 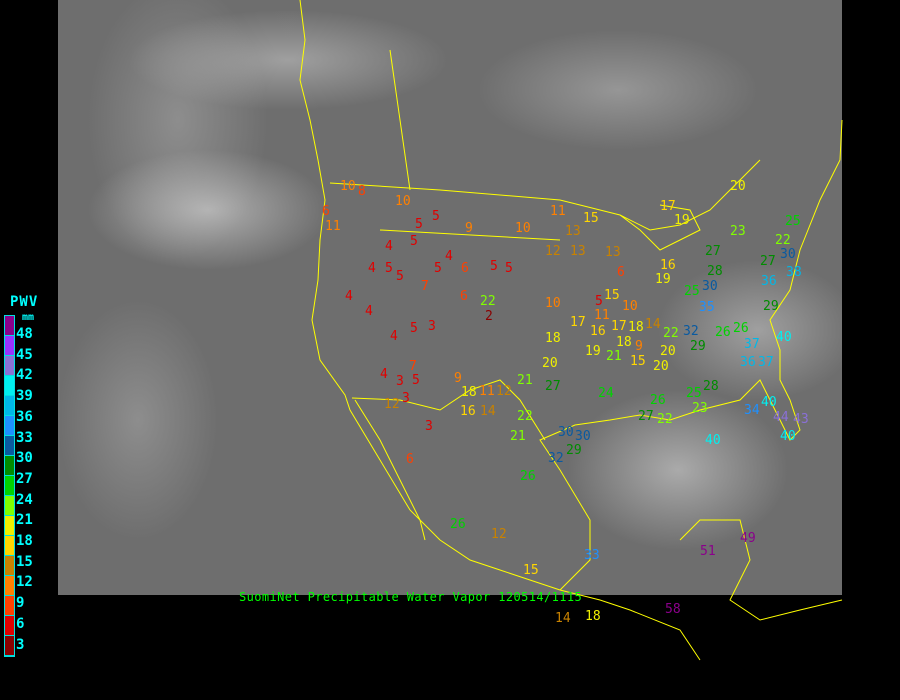 What do you see at coordinates (458, 378) in the screenshot?
I see `station-pwv-value: 9` at bounding box center [458, 378].